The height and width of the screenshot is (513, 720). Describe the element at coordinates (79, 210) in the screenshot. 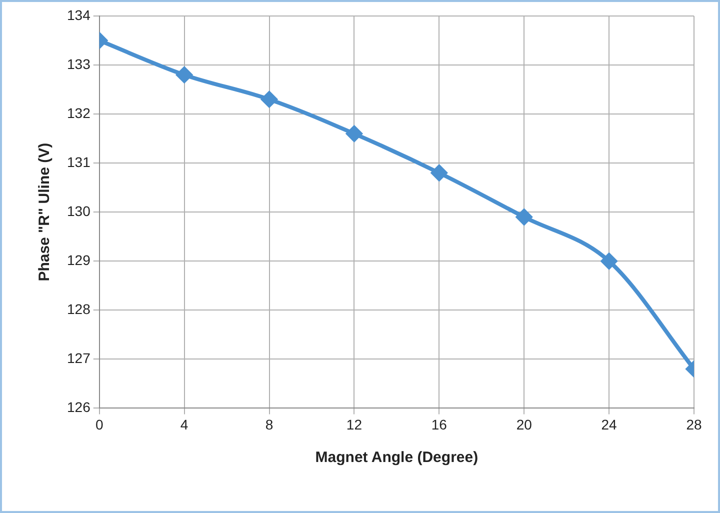

I see `y-tick-label: 130` at that location.